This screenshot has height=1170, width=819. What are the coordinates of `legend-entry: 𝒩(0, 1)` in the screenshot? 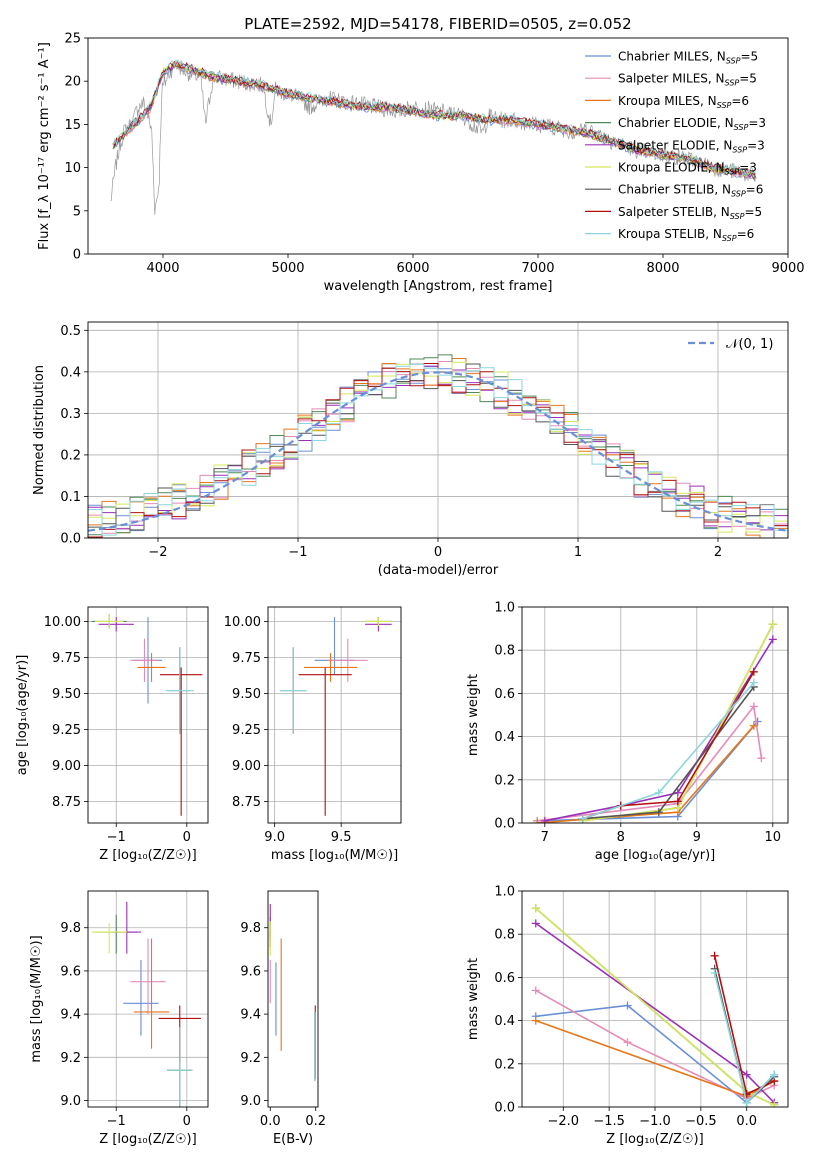 It's located at (749, 344).